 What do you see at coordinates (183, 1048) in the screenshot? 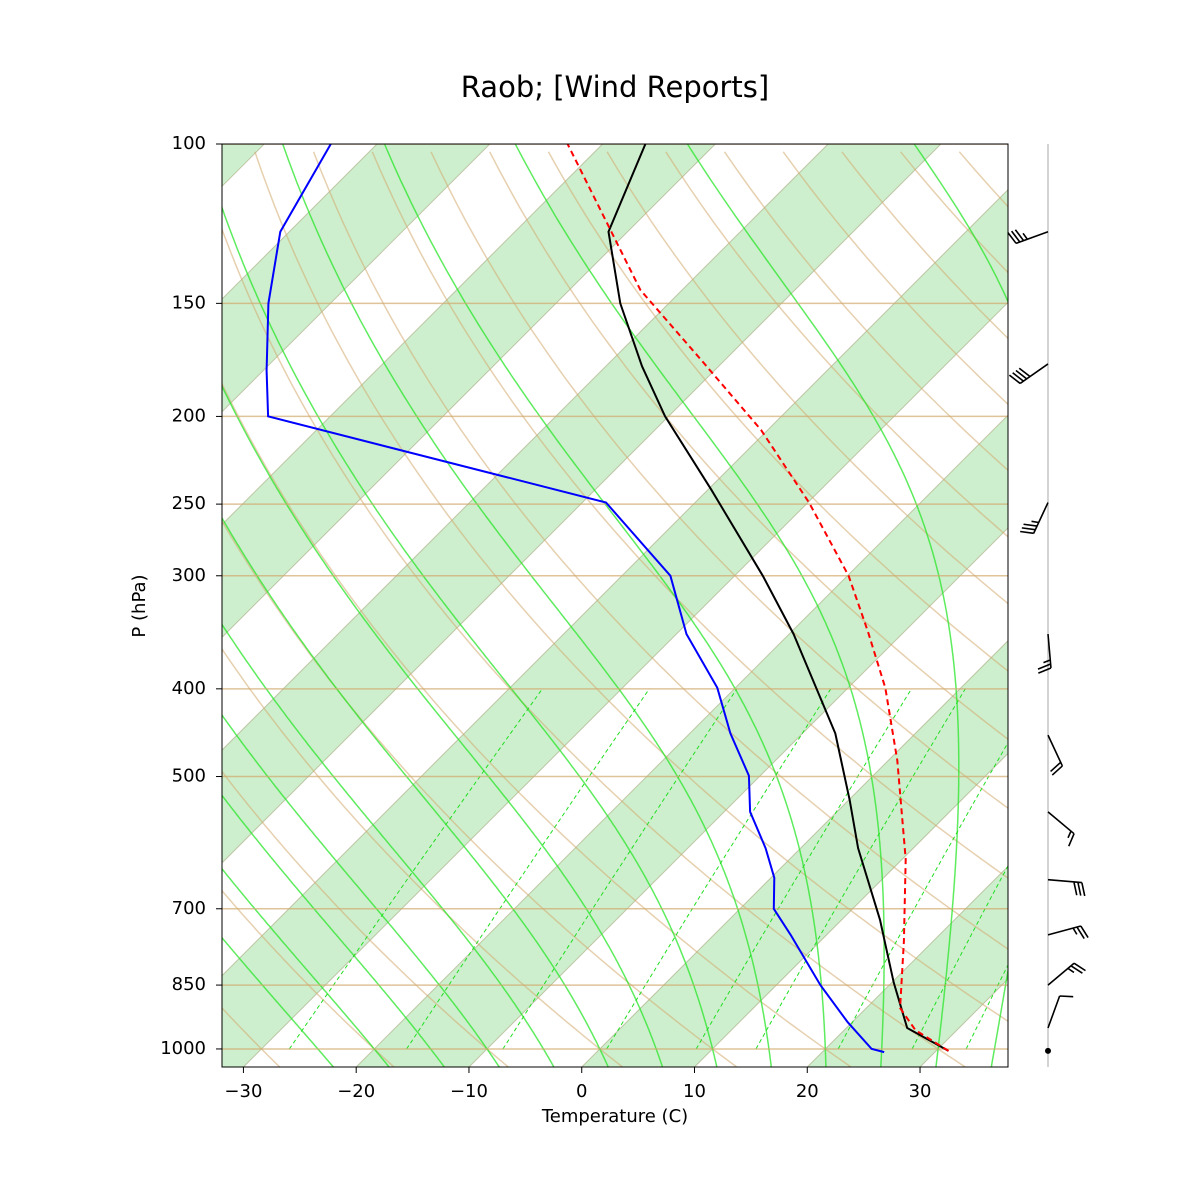
I see `y-tick-label: 1000` at bounding box center [183, 1048].